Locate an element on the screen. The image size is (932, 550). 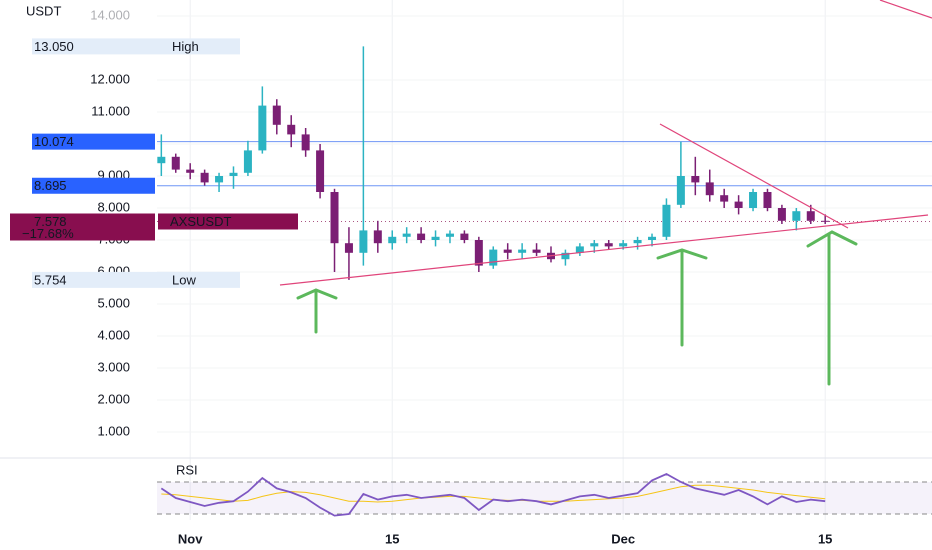
y-tick-label: 14.000 is located at coordinates (110, 14).